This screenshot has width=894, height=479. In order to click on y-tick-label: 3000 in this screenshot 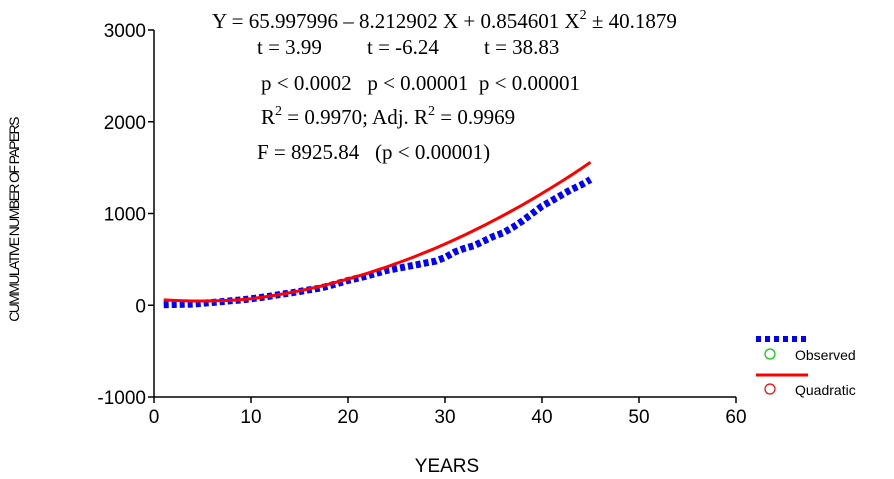, I will do `click(125, 31)`.